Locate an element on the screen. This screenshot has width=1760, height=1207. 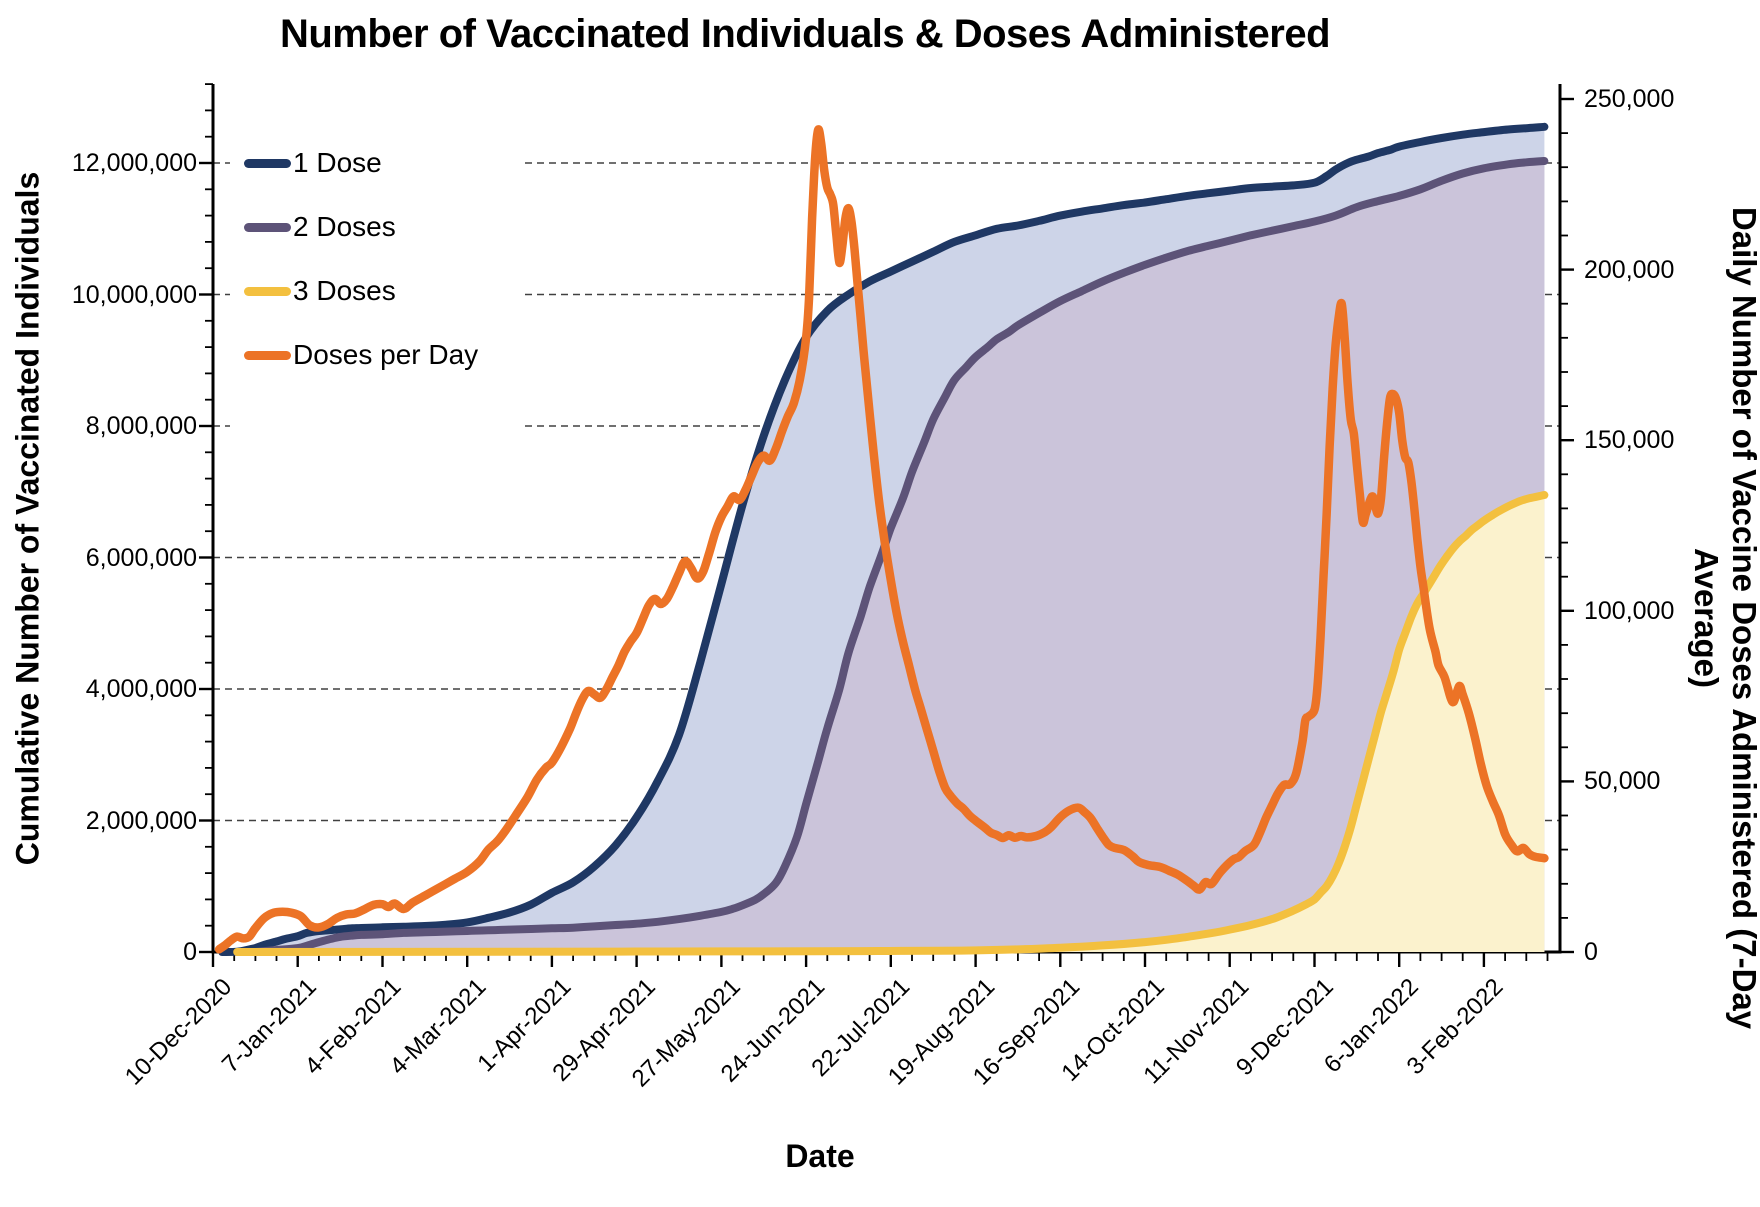
y-right-tick-label: 150,000 is located at coordinates (1629, 440).